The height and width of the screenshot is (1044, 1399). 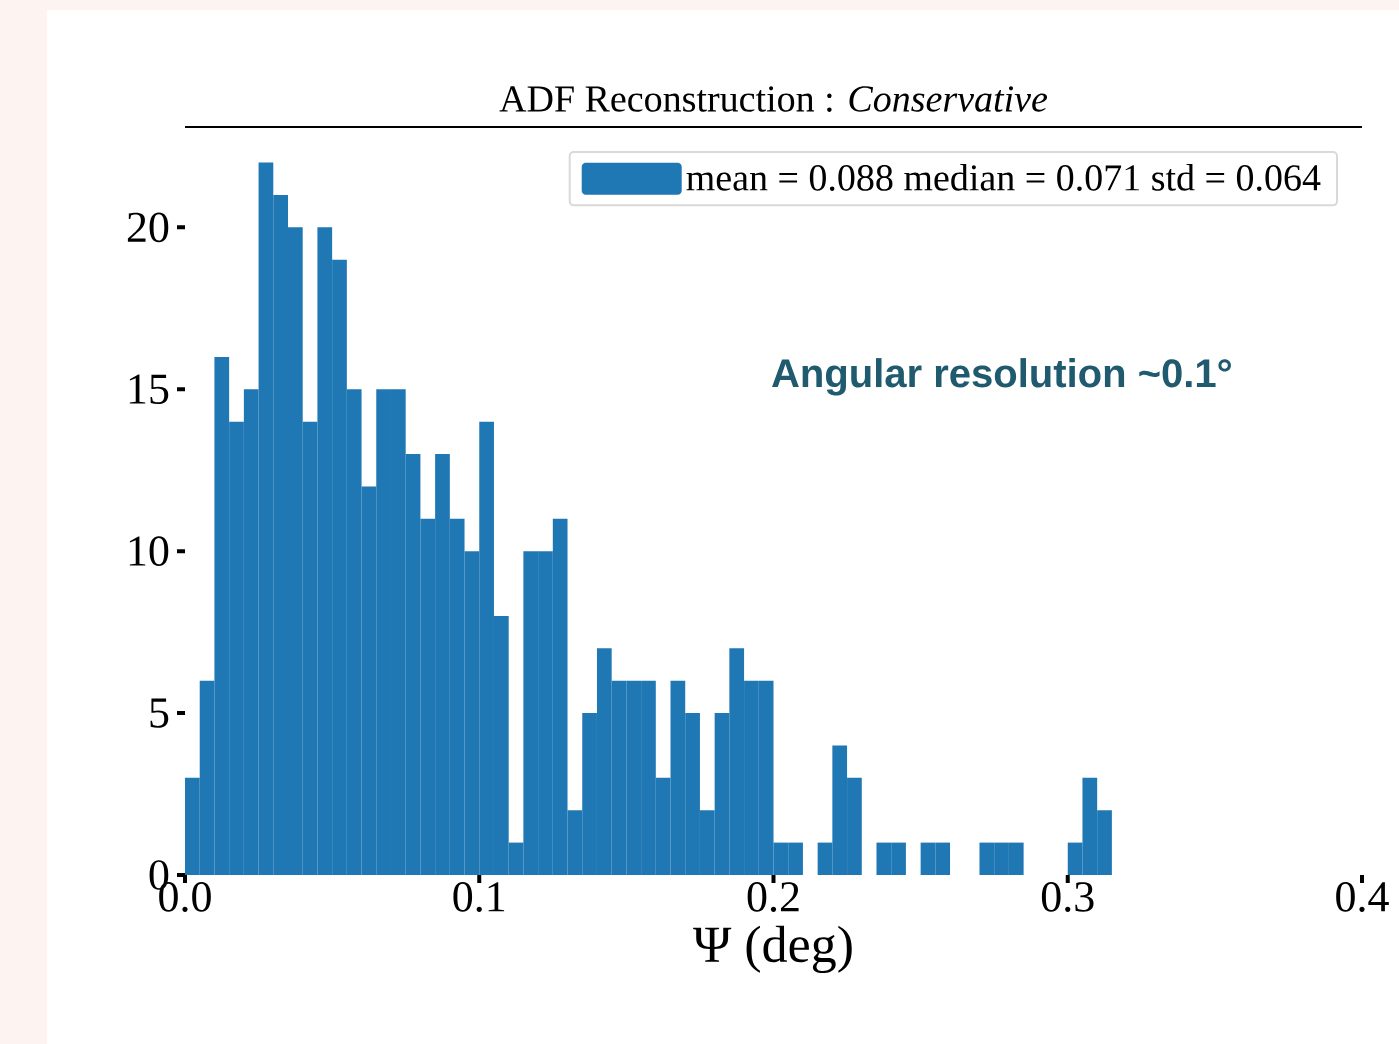 I want to click on y-tick-label: 5, so click(x=159, y=713).